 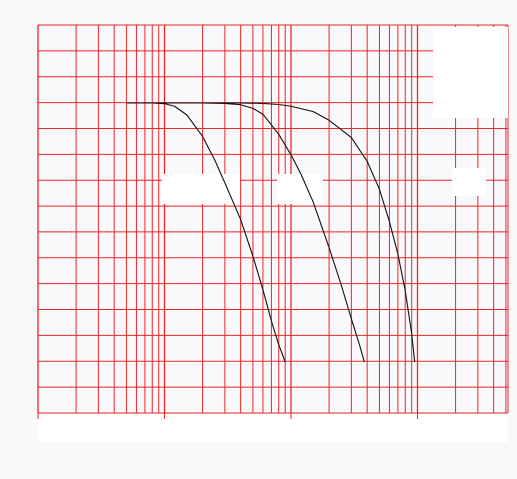 I want to click on x-tick-layer, so click(x=227, y=416).